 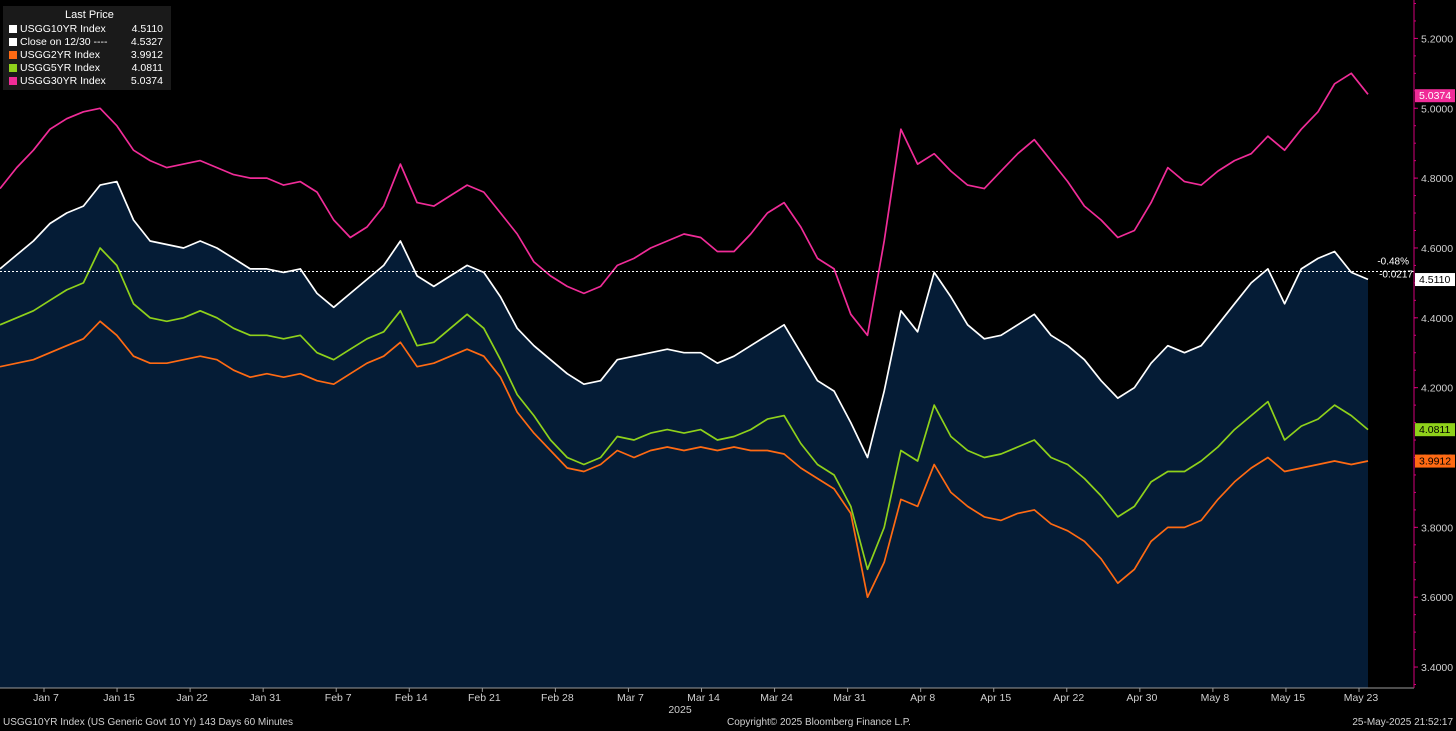 I want to click on legend-entry: USGG5YR Index 4.0811, so click(x=89, y=68).